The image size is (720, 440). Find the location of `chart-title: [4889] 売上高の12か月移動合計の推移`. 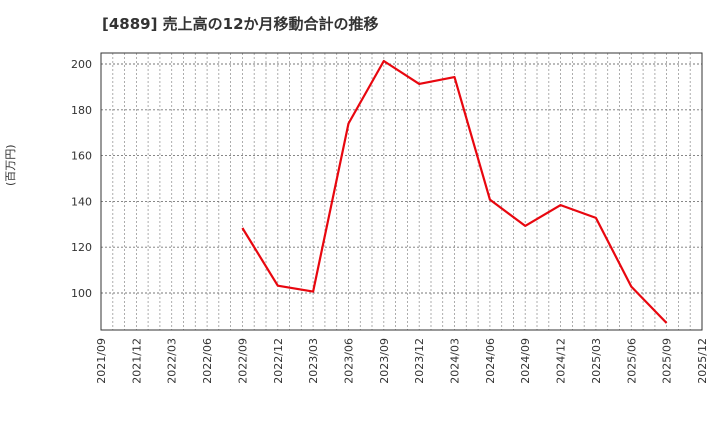

chart-title: [4889] 売上高の12か月移動合計の推移 is located at coordinates (240, 24).